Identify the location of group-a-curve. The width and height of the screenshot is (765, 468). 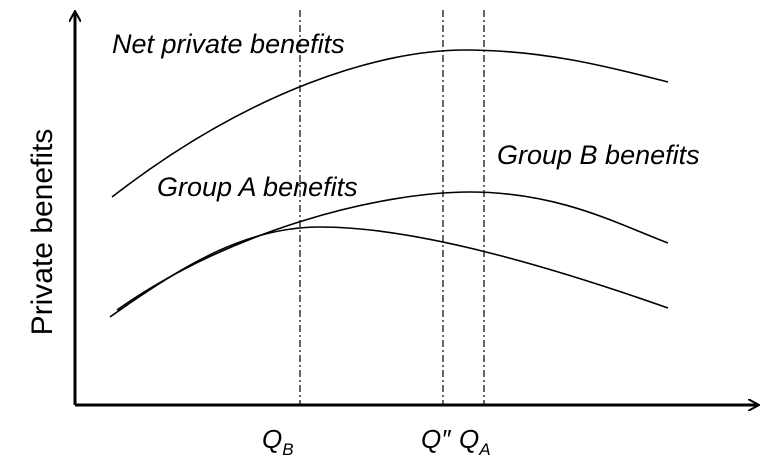
(389, 272).